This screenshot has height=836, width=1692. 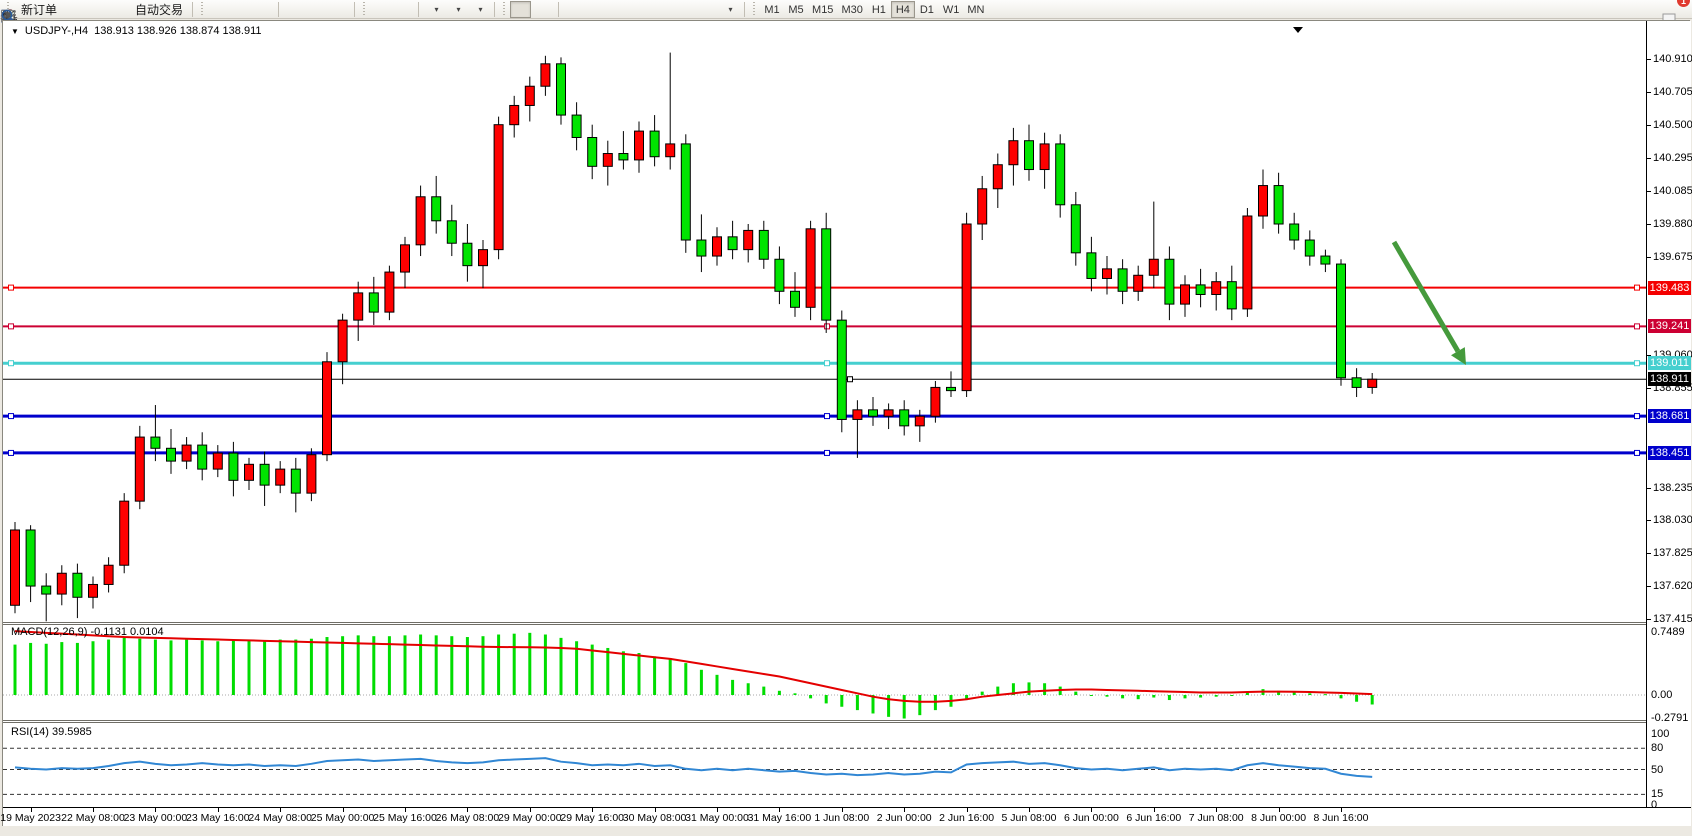 I want to click on arrows-dropdown: ▾, so click(x=370, y=11).